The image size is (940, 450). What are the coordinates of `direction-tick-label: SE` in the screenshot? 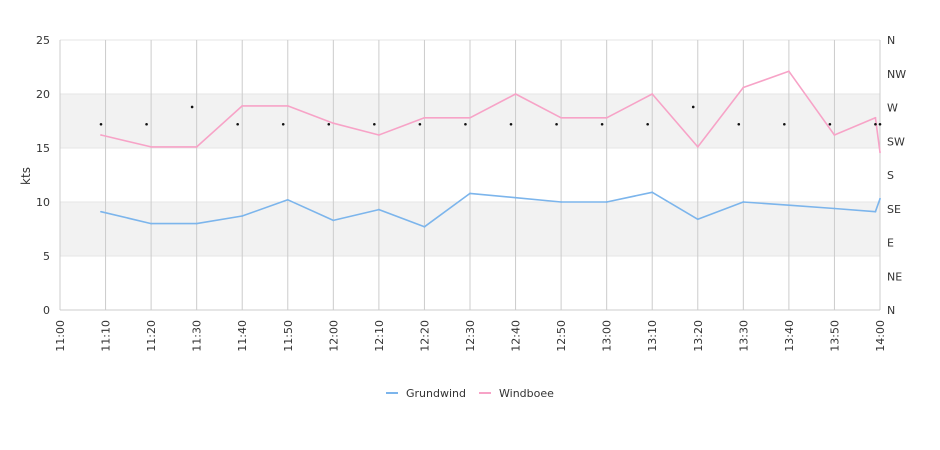 It's located at (894, 209).